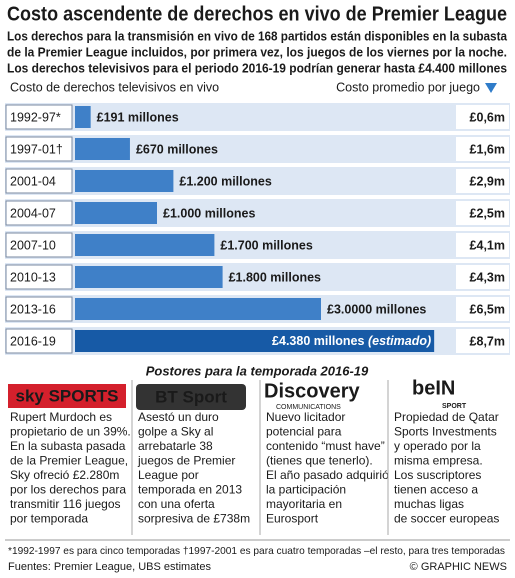 Image resolution: width=515 pixels, height=578 pixels. I want to click on estimate-note: (estimado), so click(399, 341).